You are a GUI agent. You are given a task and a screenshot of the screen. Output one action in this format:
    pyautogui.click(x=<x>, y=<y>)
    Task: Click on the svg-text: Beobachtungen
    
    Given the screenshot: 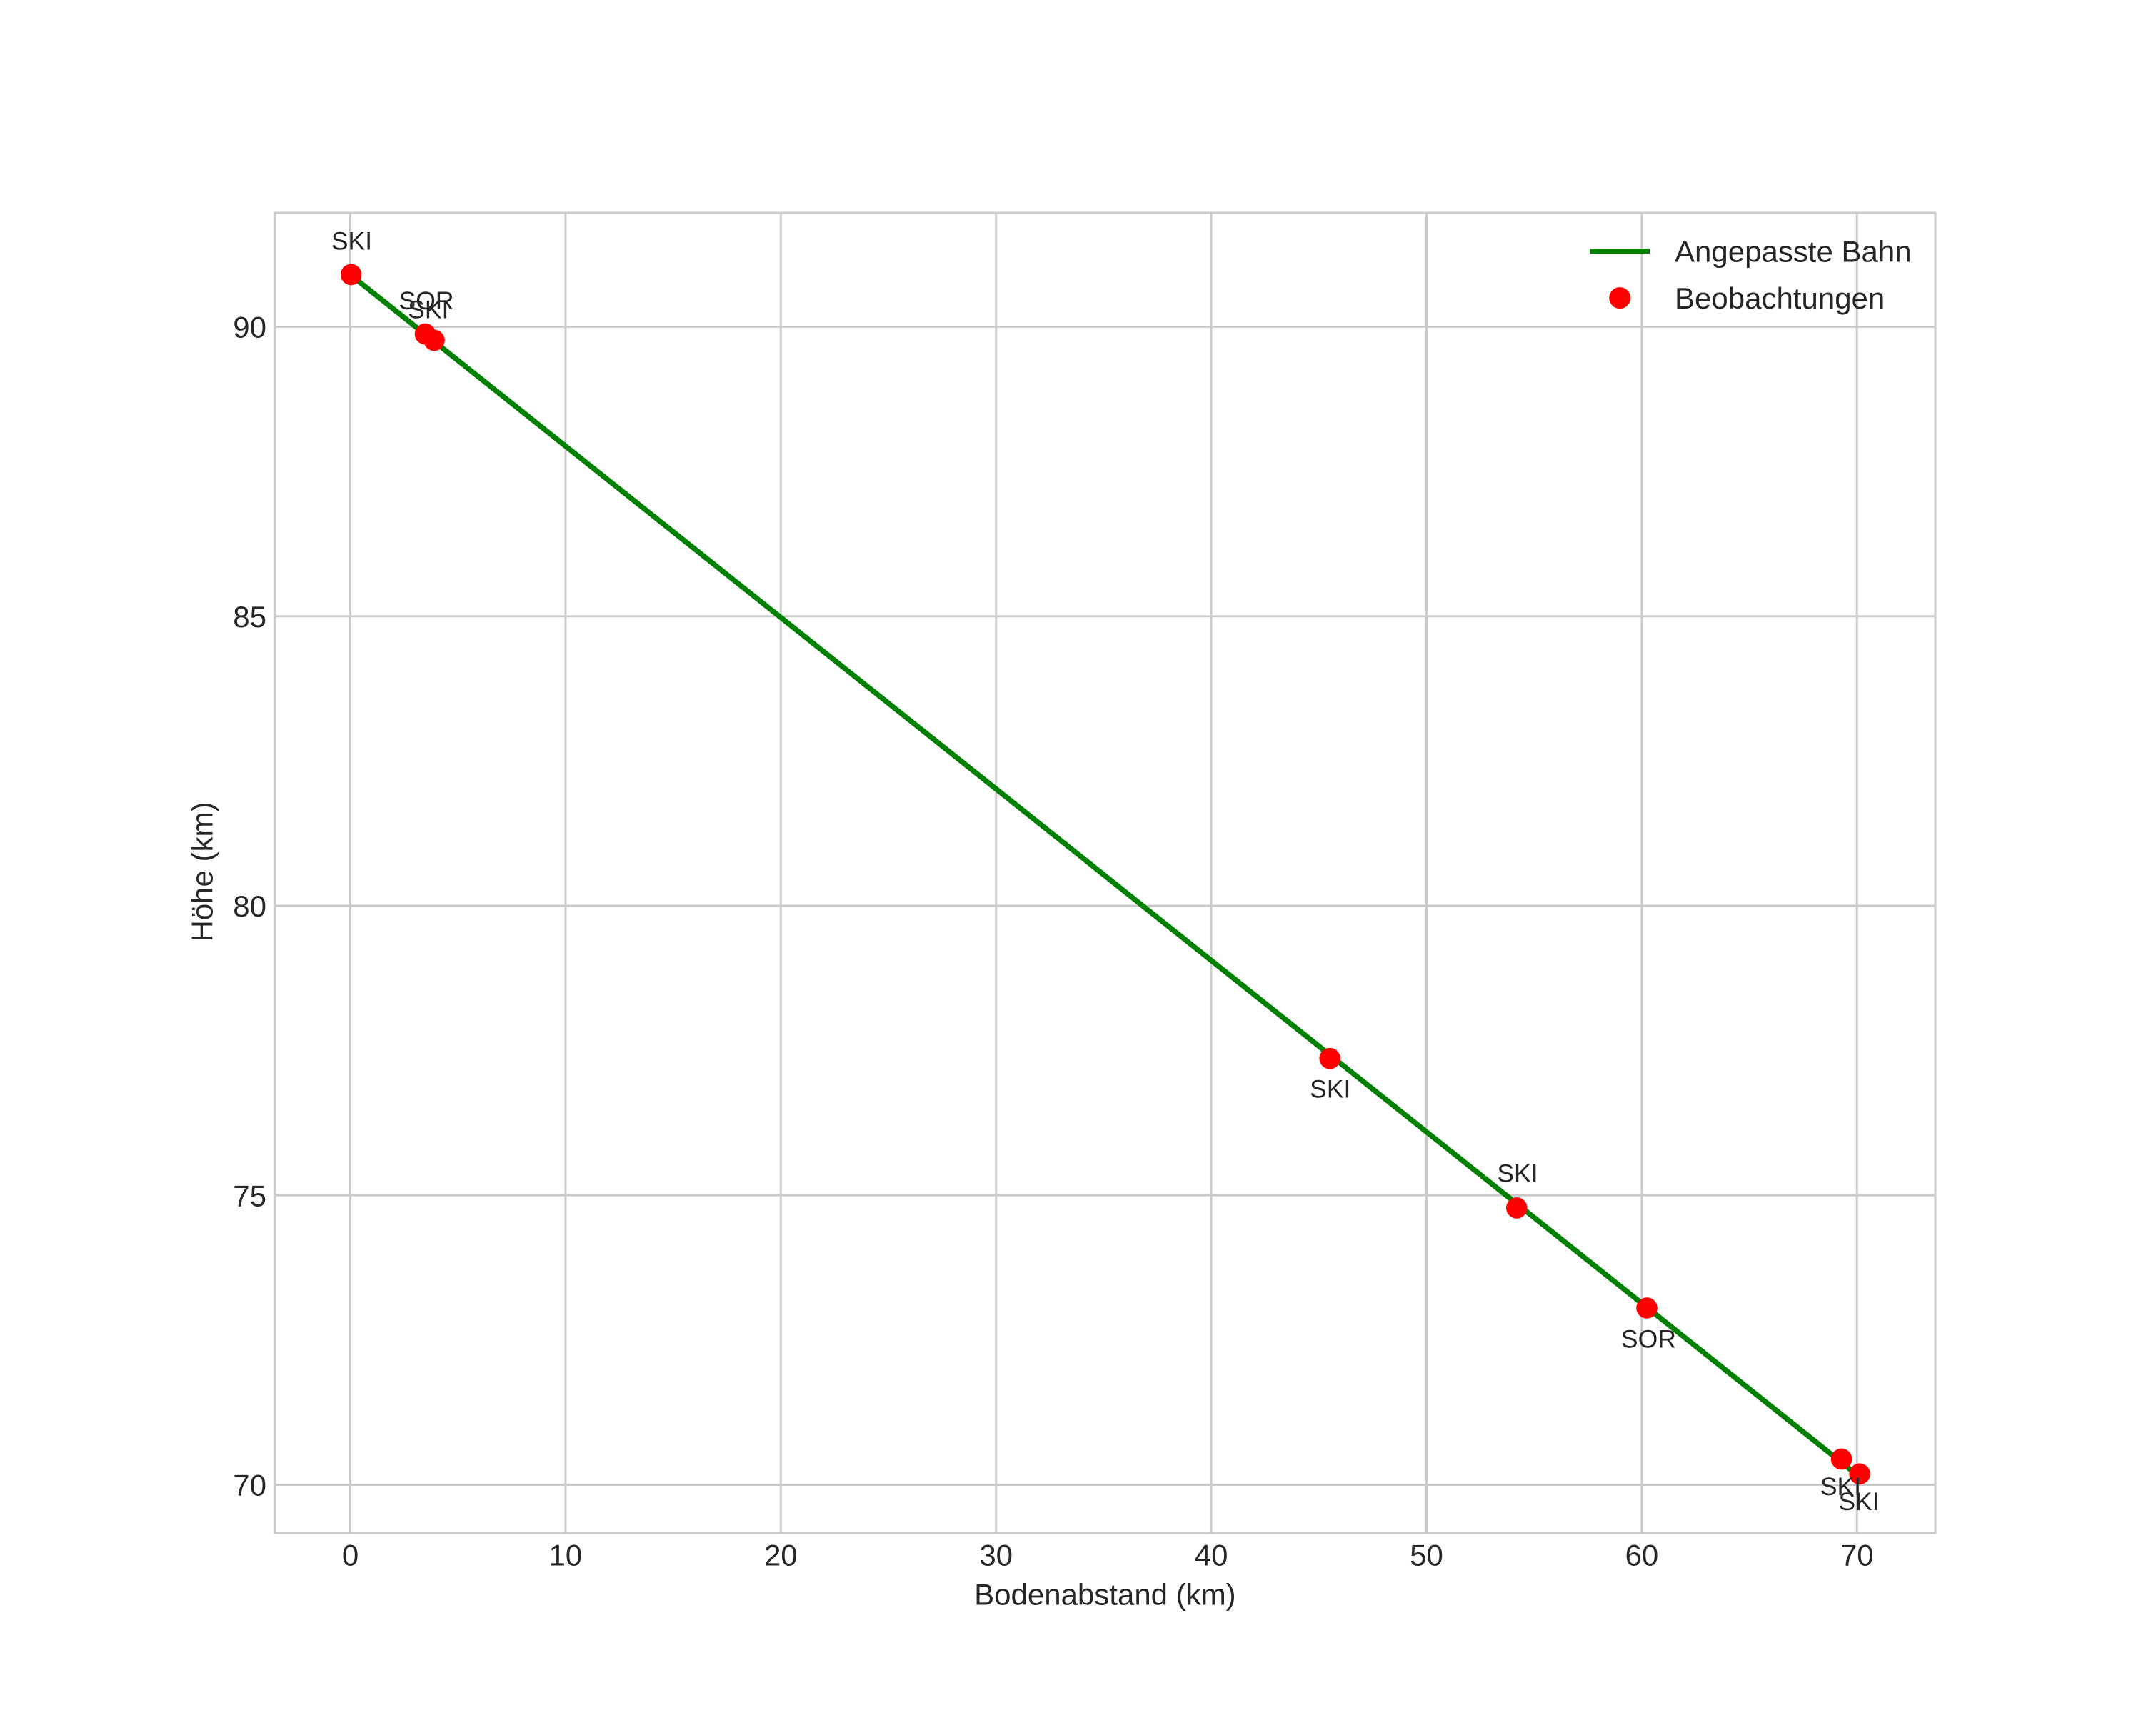 What is the action you would take?
    pyautogui.click(x=1780, y=298)
    